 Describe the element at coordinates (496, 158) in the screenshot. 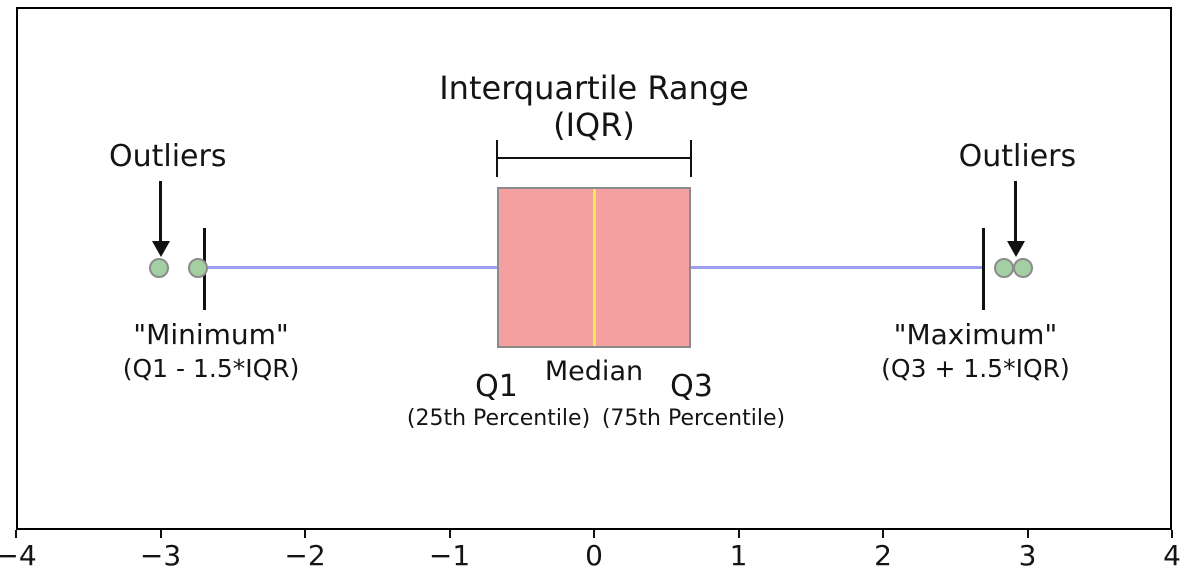

I see `iqr-bracket-left-tick` at that location.